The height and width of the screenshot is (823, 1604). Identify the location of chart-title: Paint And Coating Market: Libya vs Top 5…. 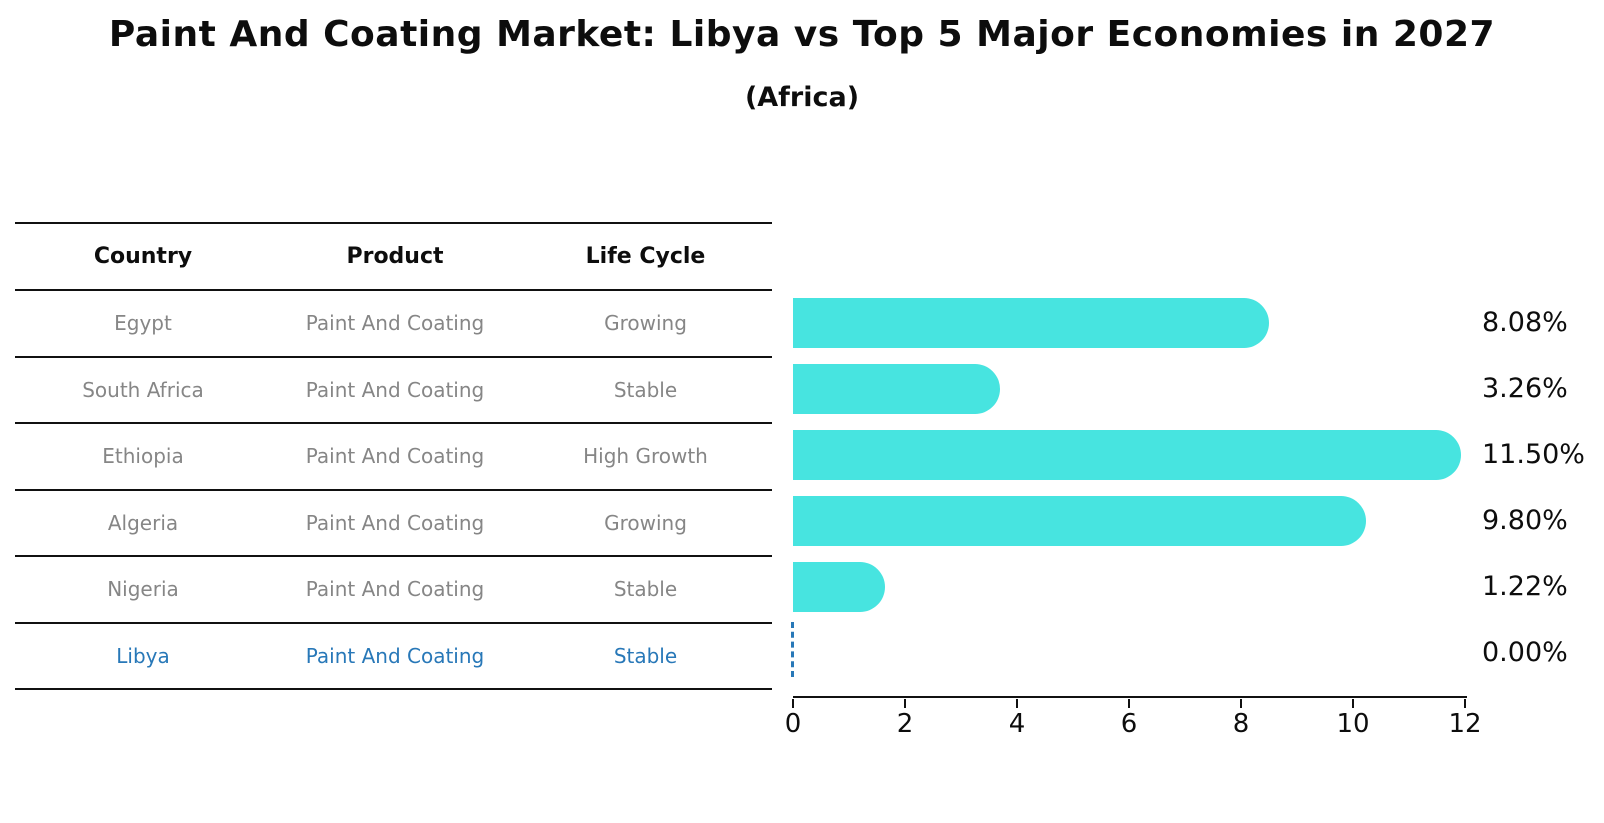
(802, 34).